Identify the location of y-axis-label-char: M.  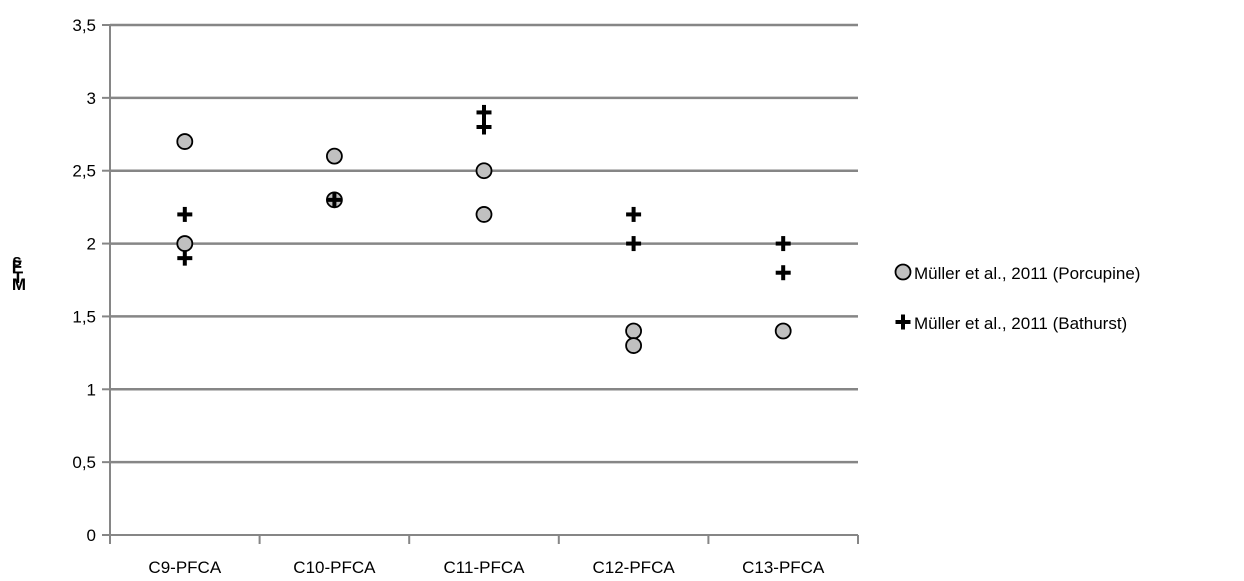
(19, 284).